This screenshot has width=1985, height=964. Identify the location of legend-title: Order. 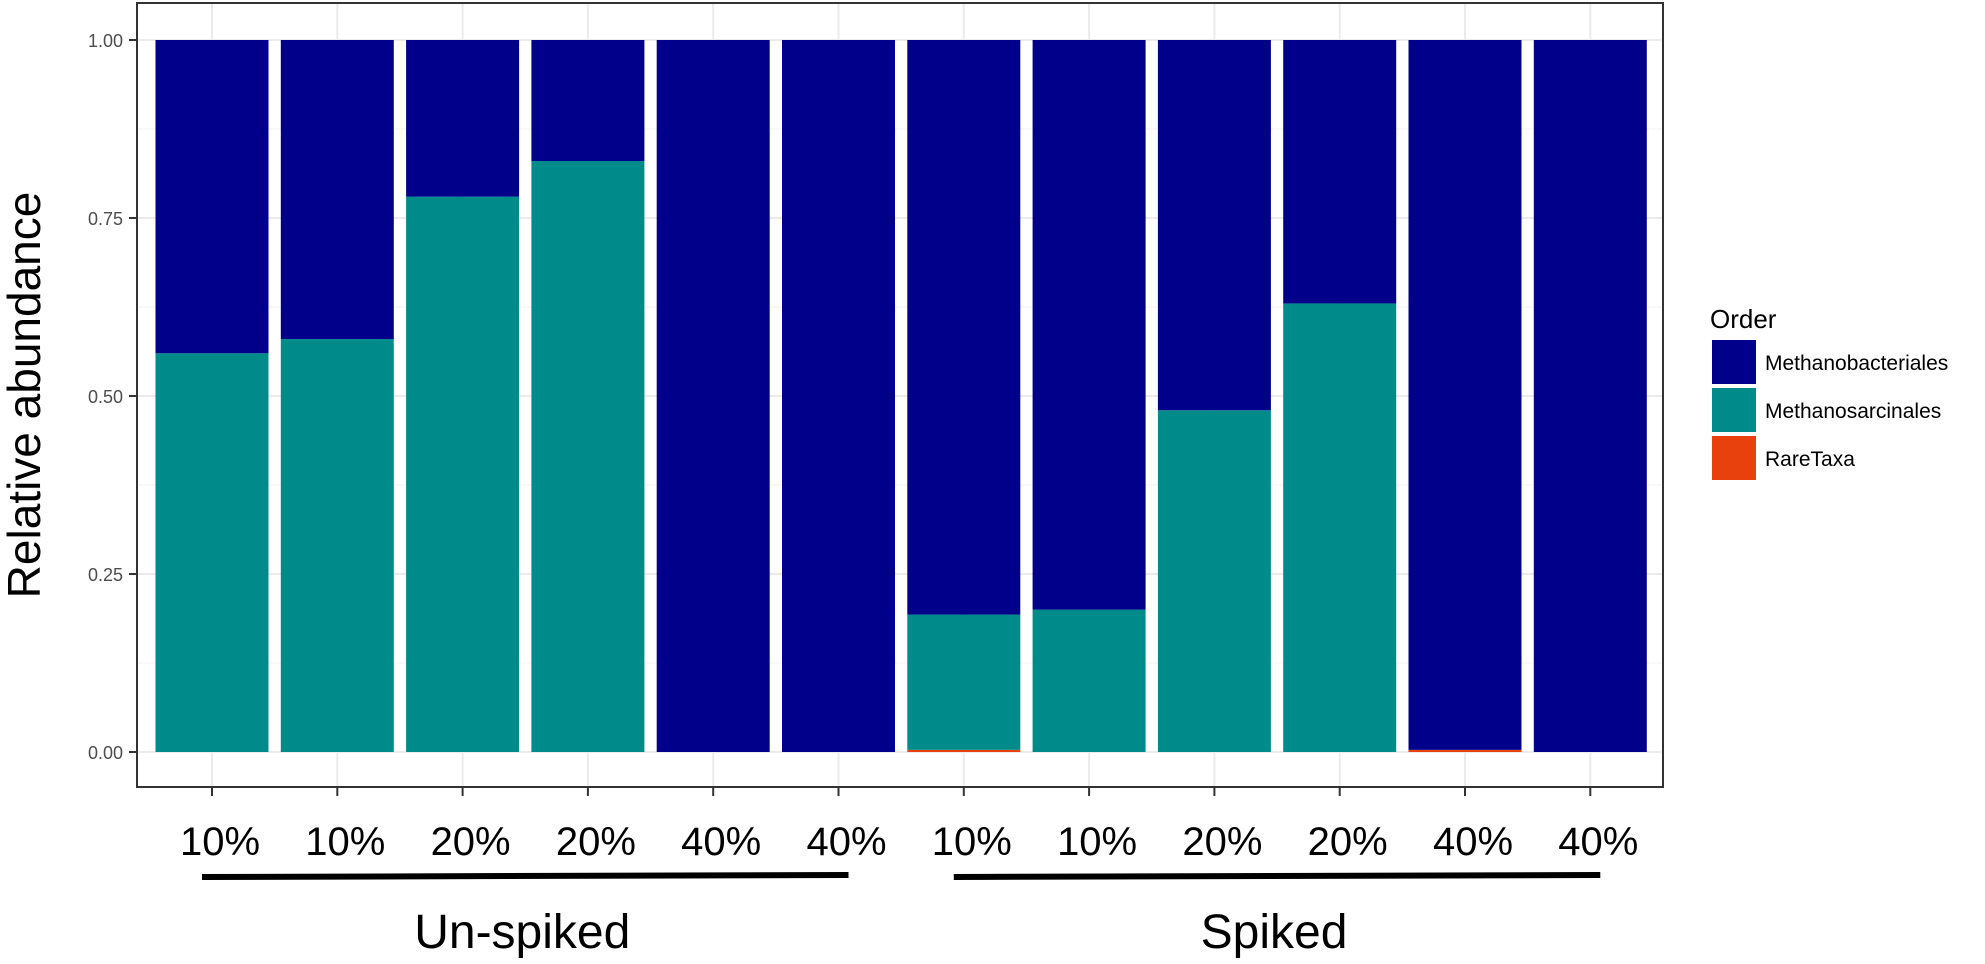
(1743, 319).